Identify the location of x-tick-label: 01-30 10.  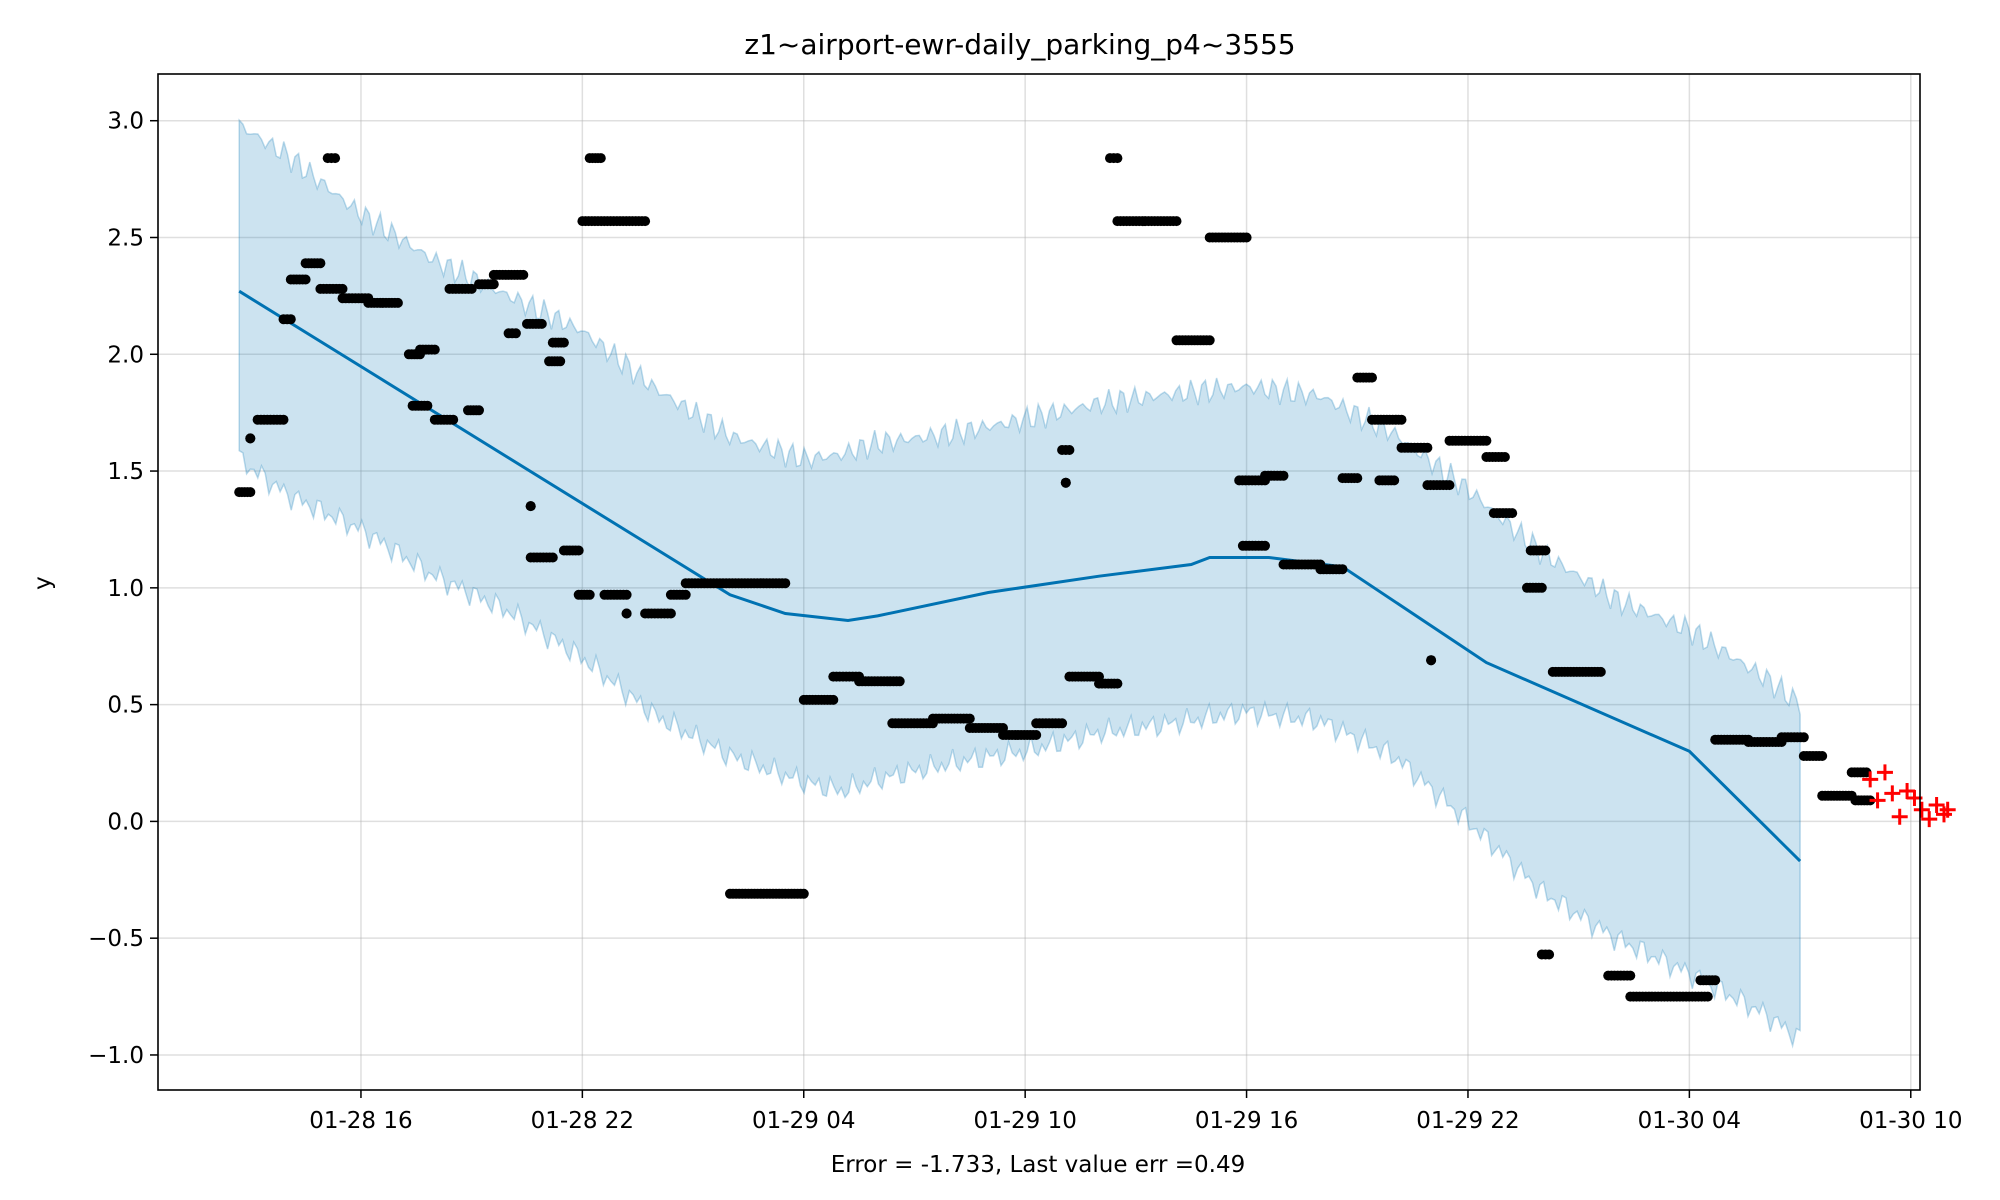
(1910, 1121).